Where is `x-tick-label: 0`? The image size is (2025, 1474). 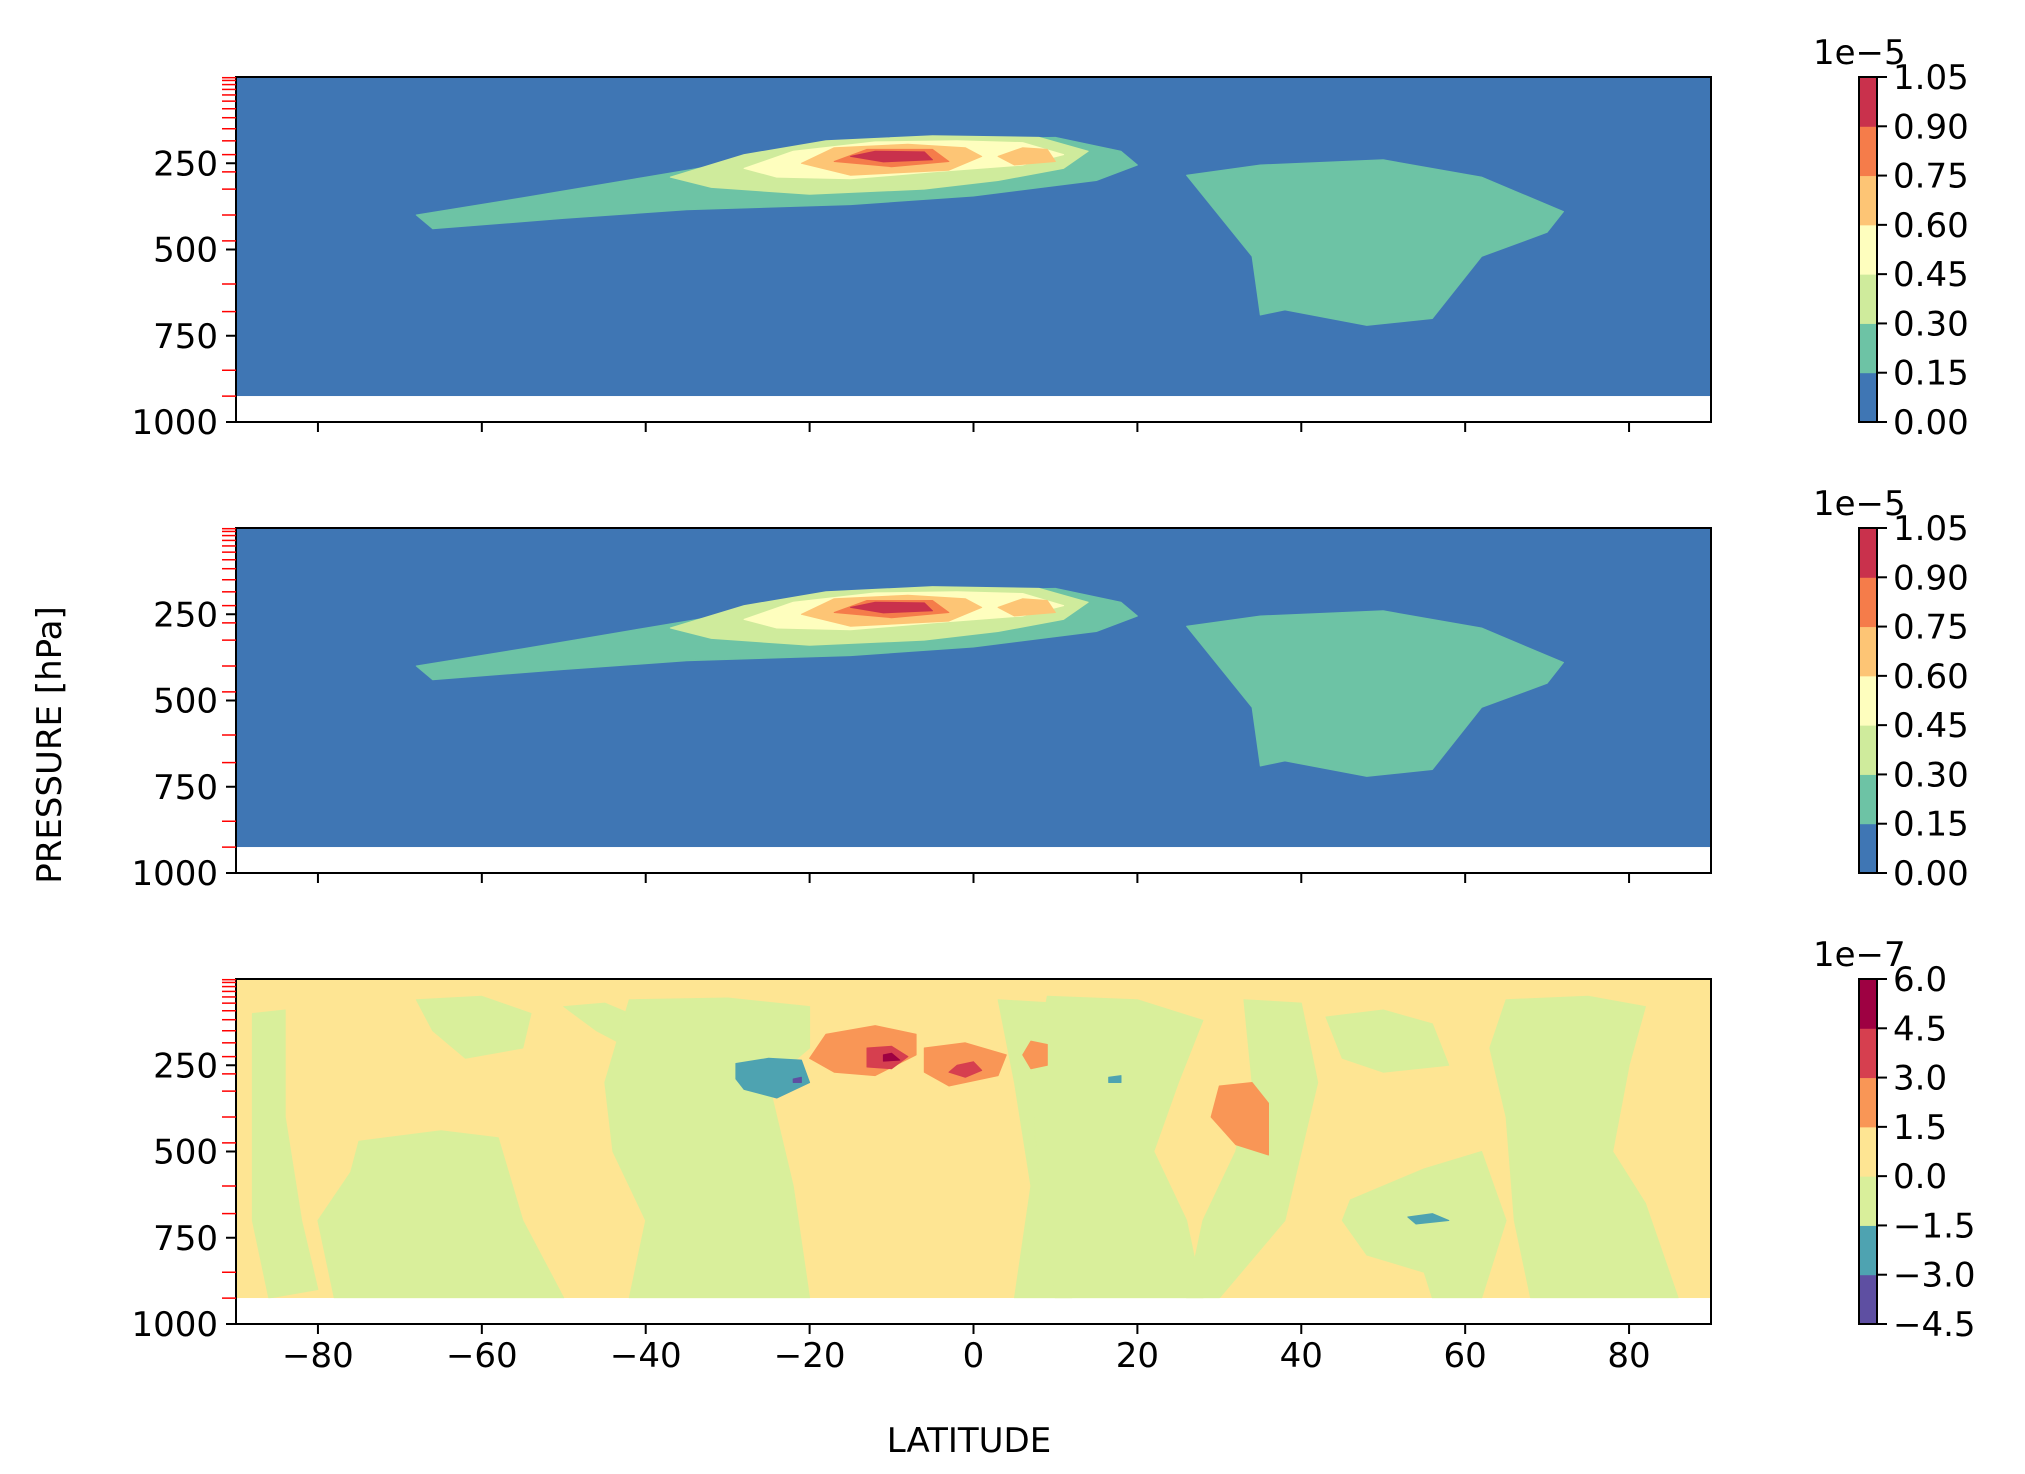
x-tick-label: 0 is located at coordinates (974, 1356).